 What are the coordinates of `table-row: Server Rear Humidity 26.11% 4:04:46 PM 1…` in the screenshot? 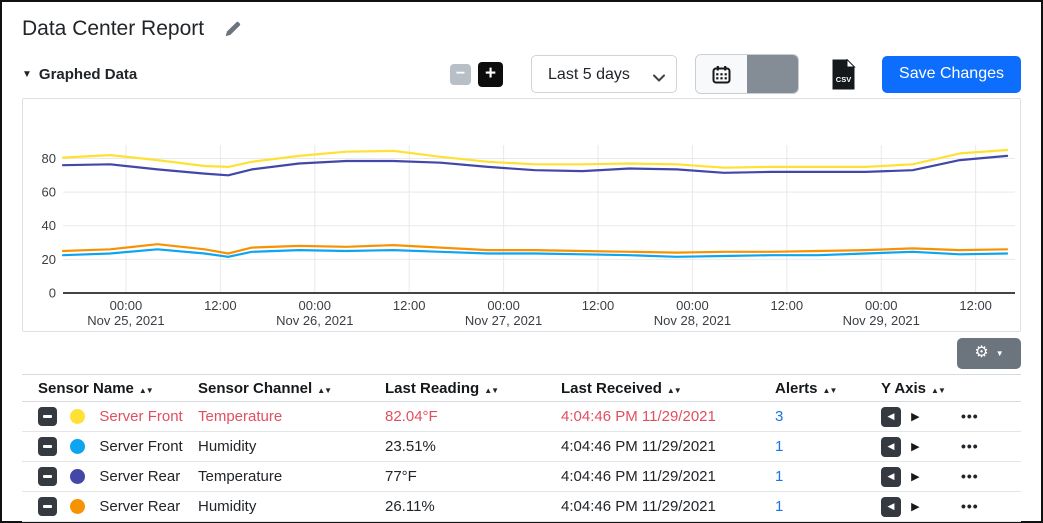 It's located at (521, 507).